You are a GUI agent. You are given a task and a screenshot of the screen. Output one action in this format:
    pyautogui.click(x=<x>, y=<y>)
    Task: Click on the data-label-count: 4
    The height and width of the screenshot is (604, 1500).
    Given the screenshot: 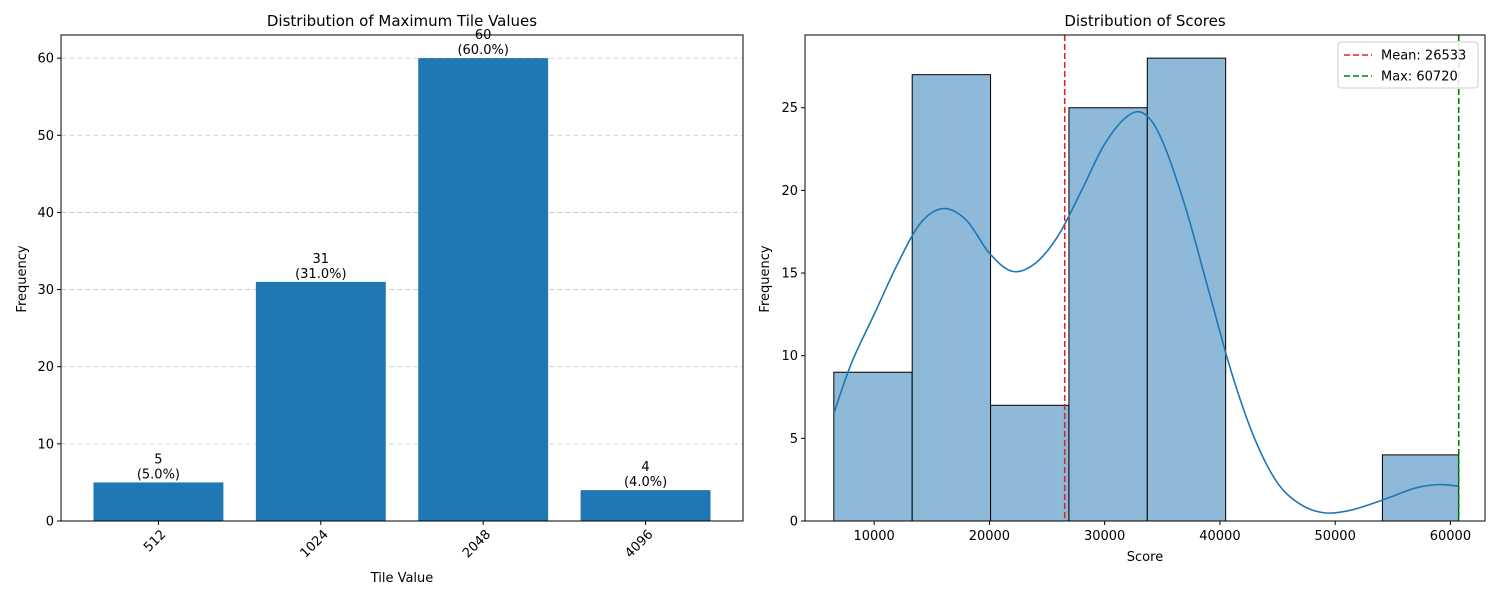 What is the action you would take?
    pyautogui.click(x=645, y=467)
    